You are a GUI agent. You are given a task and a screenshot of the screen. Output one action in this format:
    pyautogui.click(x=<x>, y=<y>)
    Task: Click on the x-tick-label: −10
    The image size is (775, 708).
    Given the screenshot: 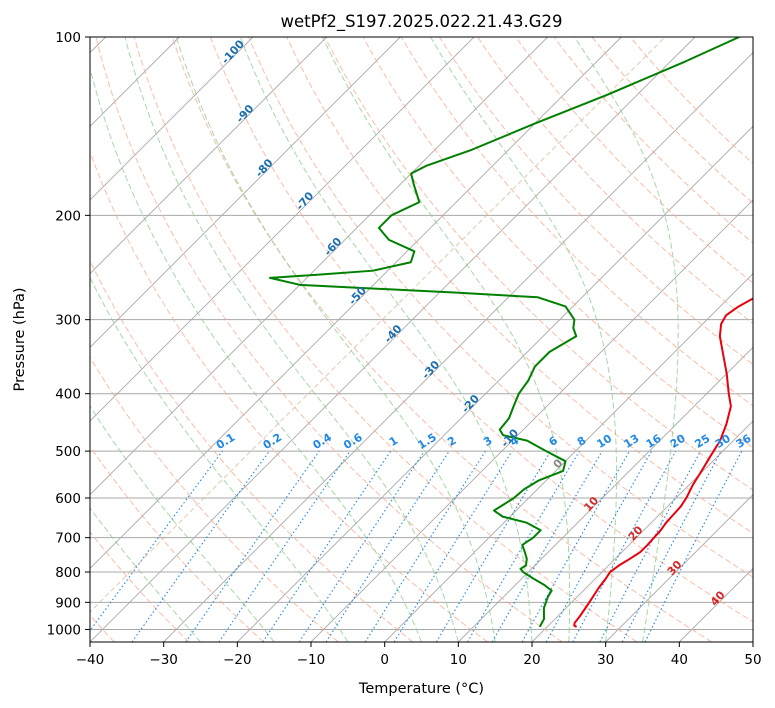 What is the action you would take?
    pyautogui.click(x=311, y=660)
    